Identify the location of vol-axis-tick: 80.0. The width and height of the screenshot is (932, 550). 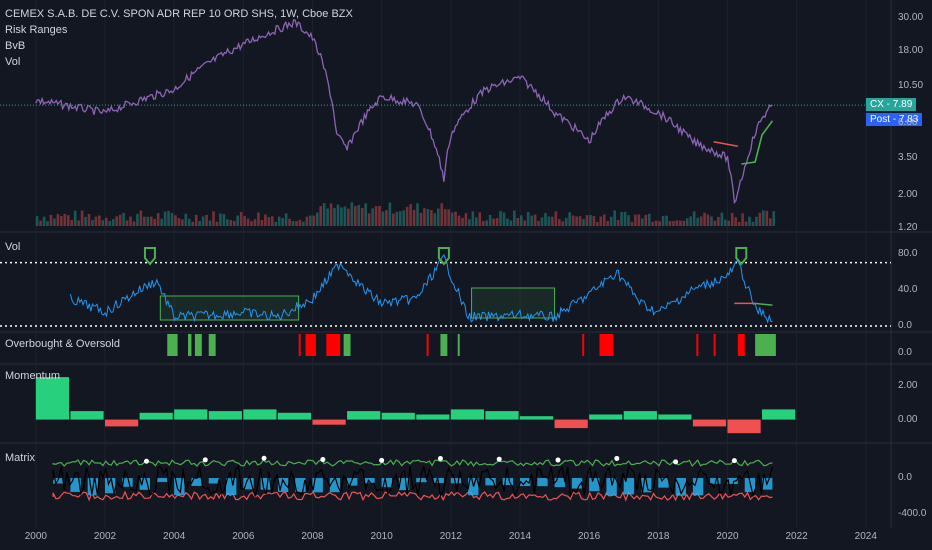
(908, 253).